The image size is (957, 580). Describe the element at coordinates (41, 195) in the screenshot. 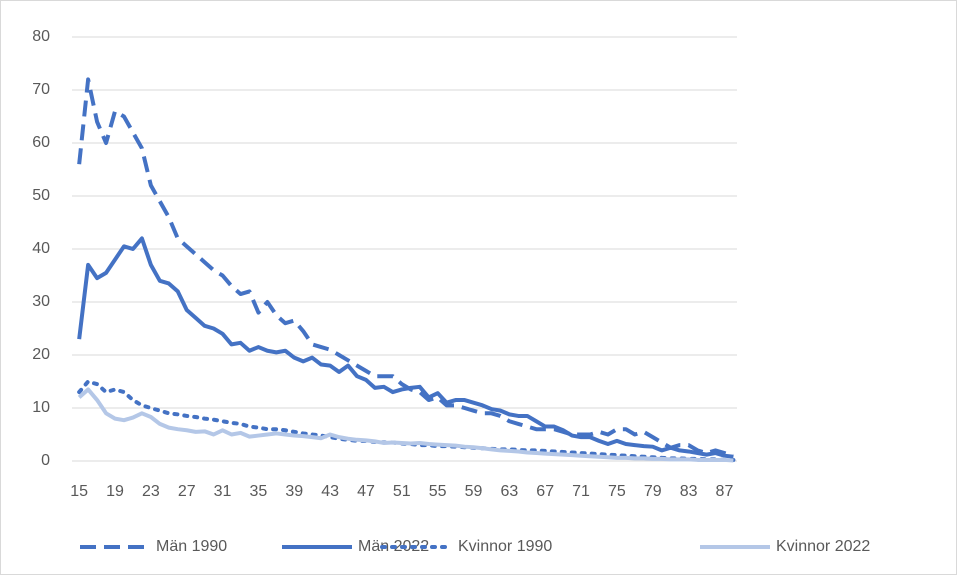

I see `y-tick-label: 50` at that location.